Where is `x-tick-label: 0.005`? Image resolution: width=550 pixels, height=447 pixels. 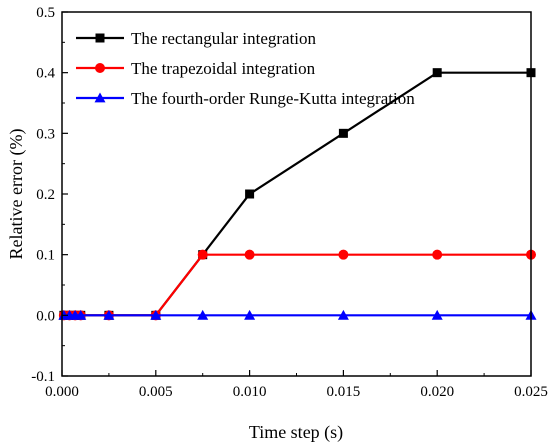
x-tick-label: 0.005 is located at coordinates (156, 392).